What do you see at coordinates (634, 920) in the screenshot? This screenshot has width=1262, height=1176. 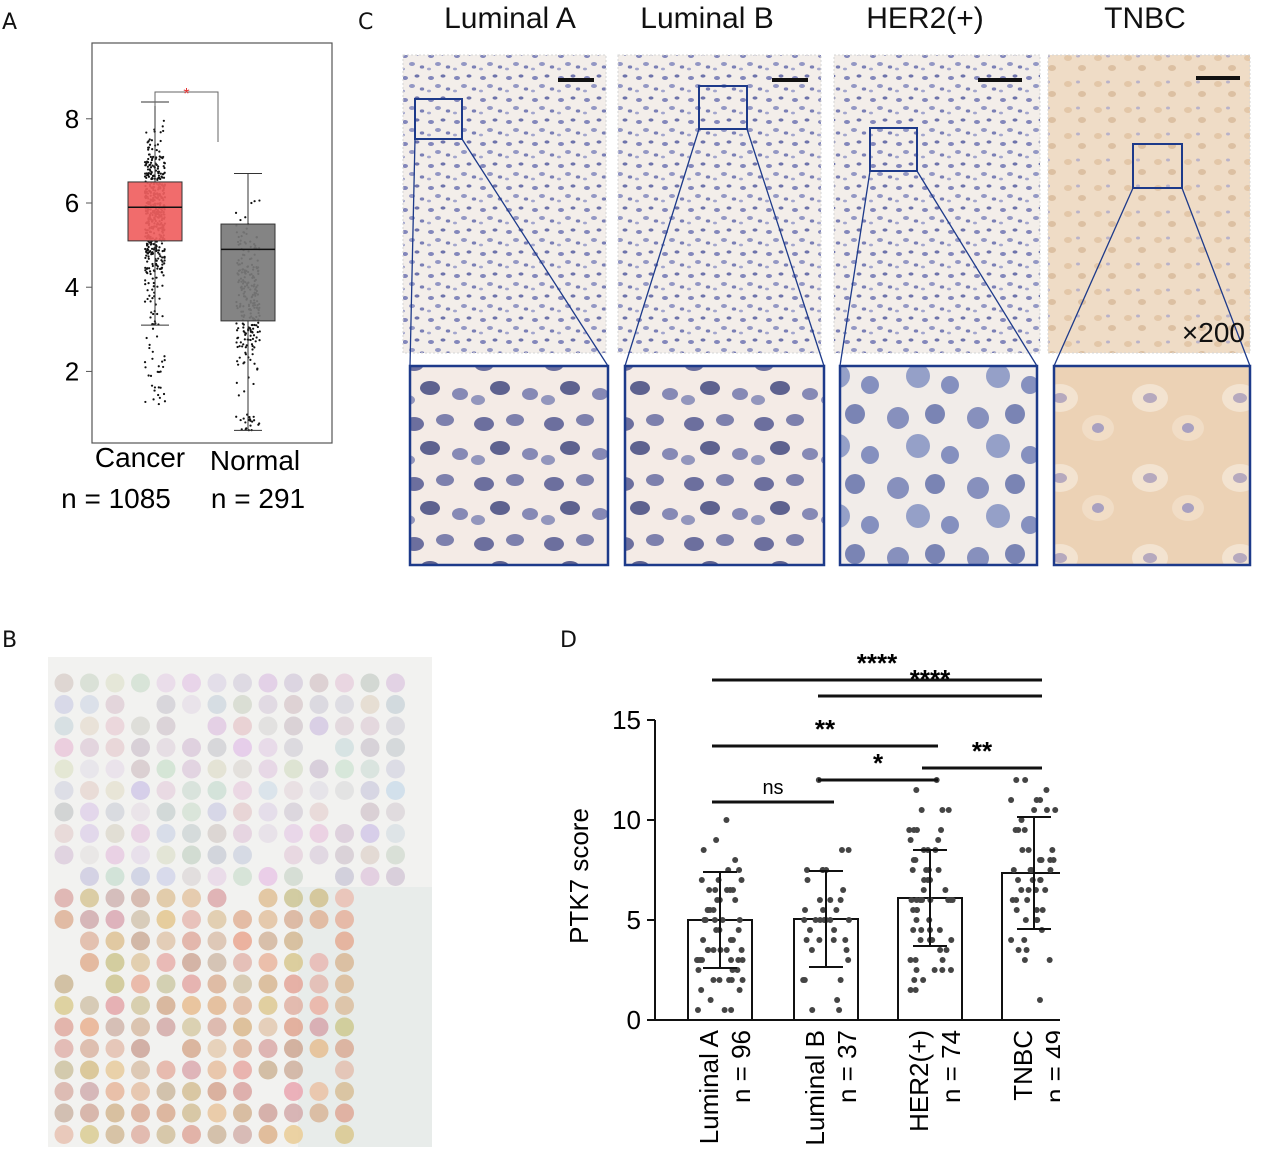 I see `y-tick-label: 5` at bounding box center [634, 920].